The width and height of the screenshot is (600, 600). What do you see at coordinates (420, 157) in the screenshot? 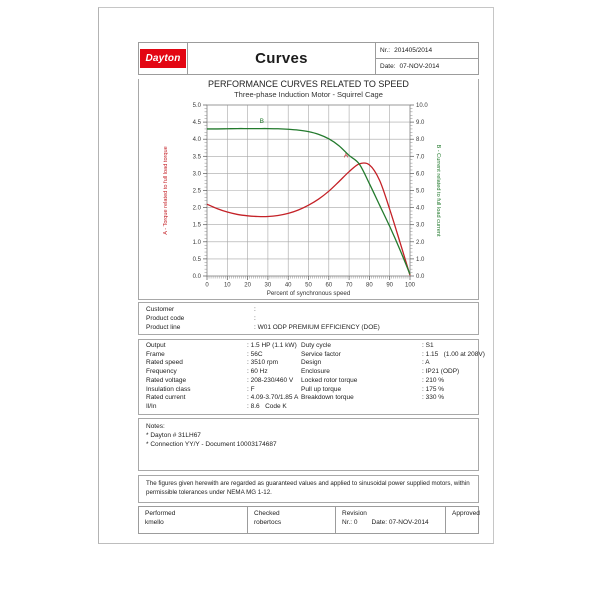
I see `y-tick-label-right: 7.0` at bounding box center [420, 157].